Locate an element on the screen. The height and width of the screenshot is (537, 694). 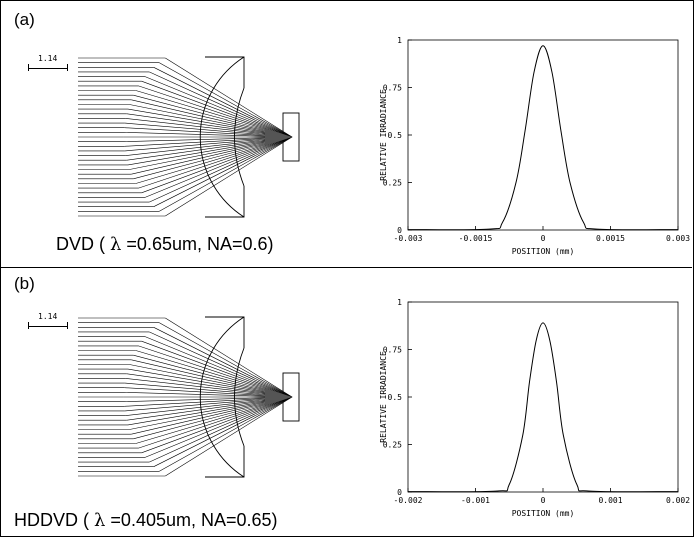
panel-a-lens-front-surface is located at coordinates (222, 137).